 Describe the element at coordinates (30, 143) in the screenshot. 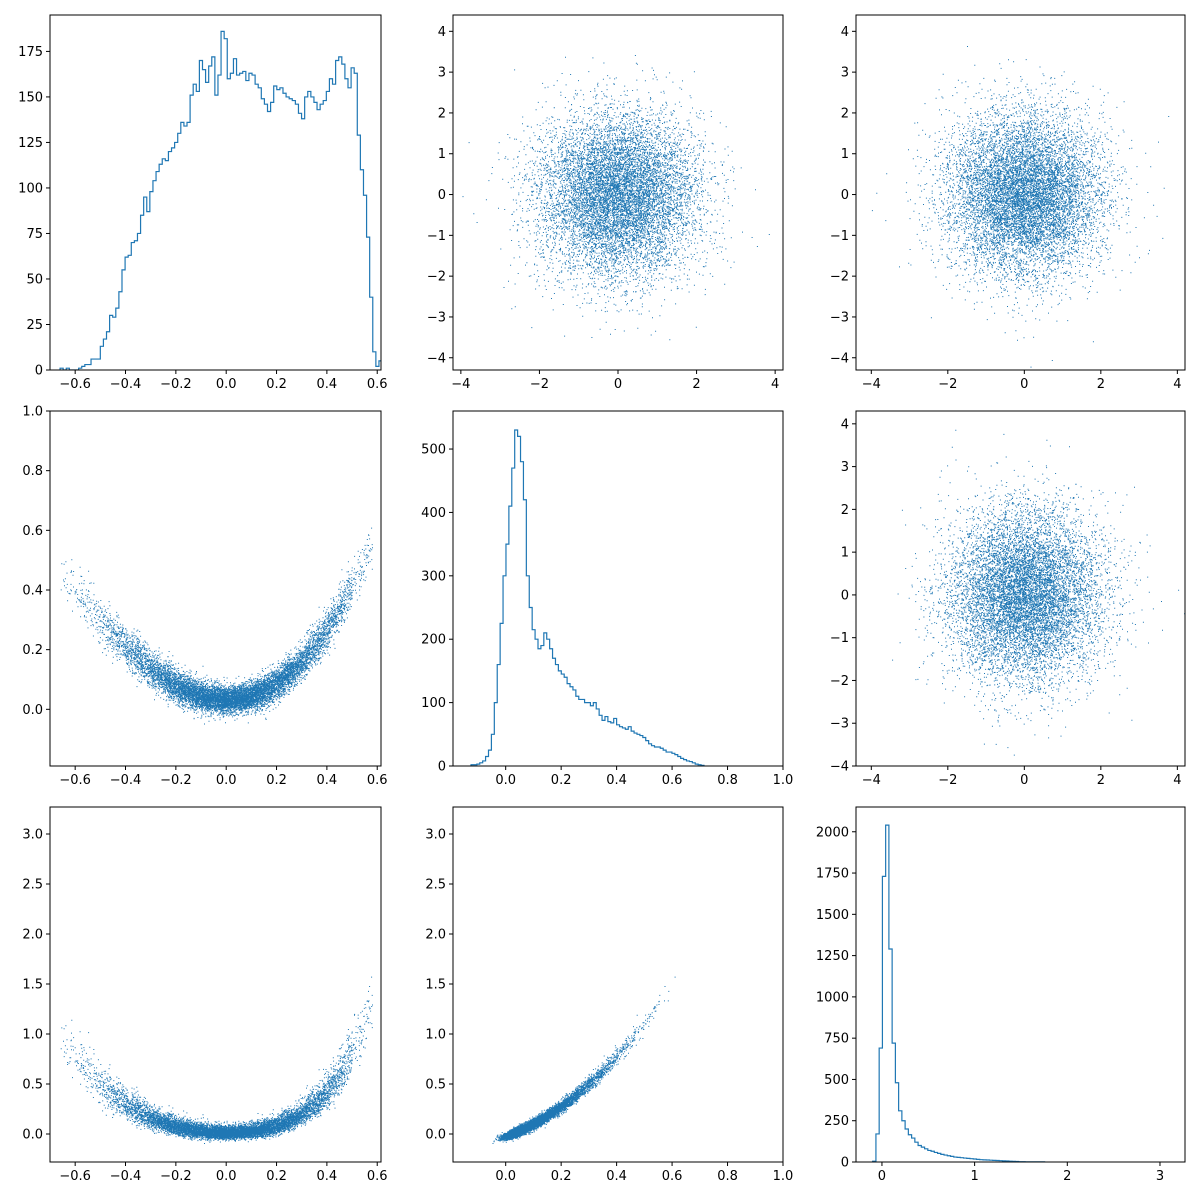

I see `y-tick-label: 125` at that location.